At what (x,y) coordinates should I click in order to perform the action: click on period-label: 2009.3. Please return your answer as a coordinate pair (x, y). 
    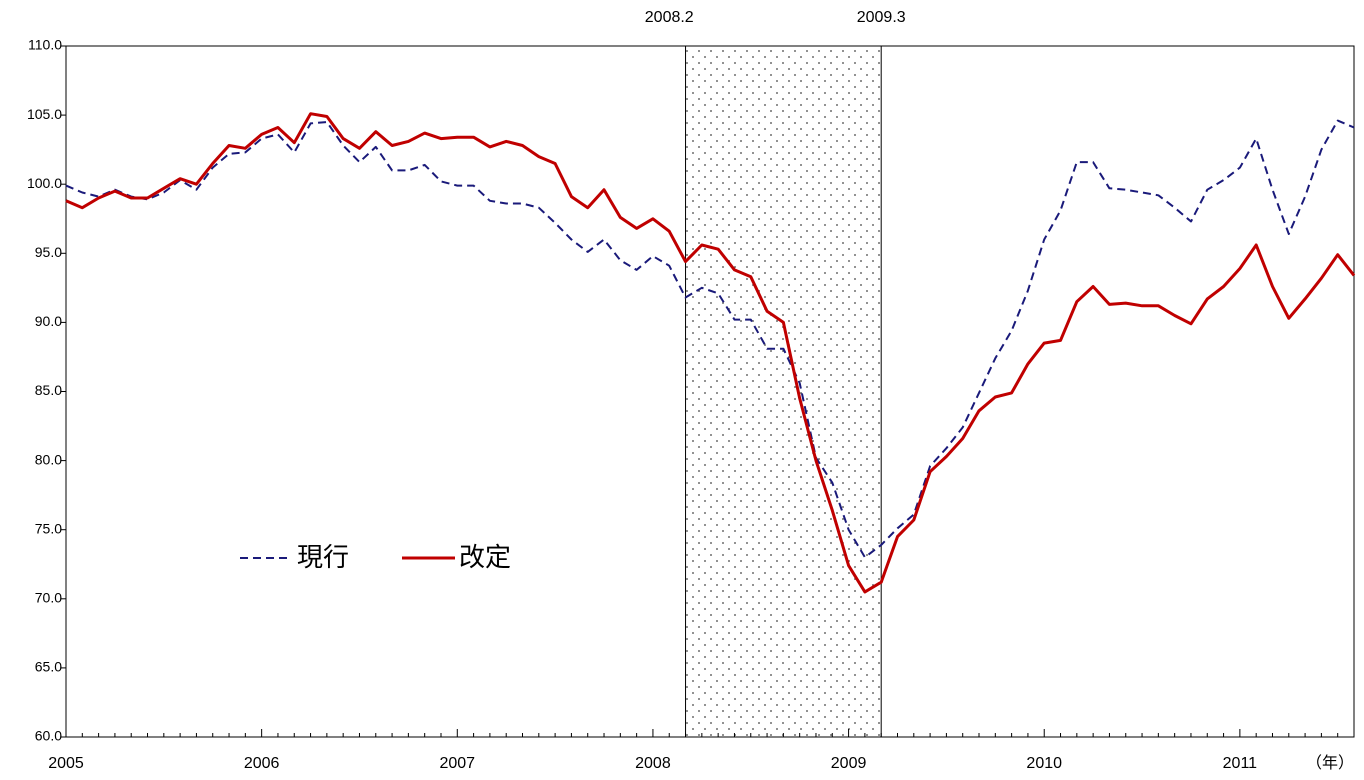
    Looking at the image, I should click on (881, 17).